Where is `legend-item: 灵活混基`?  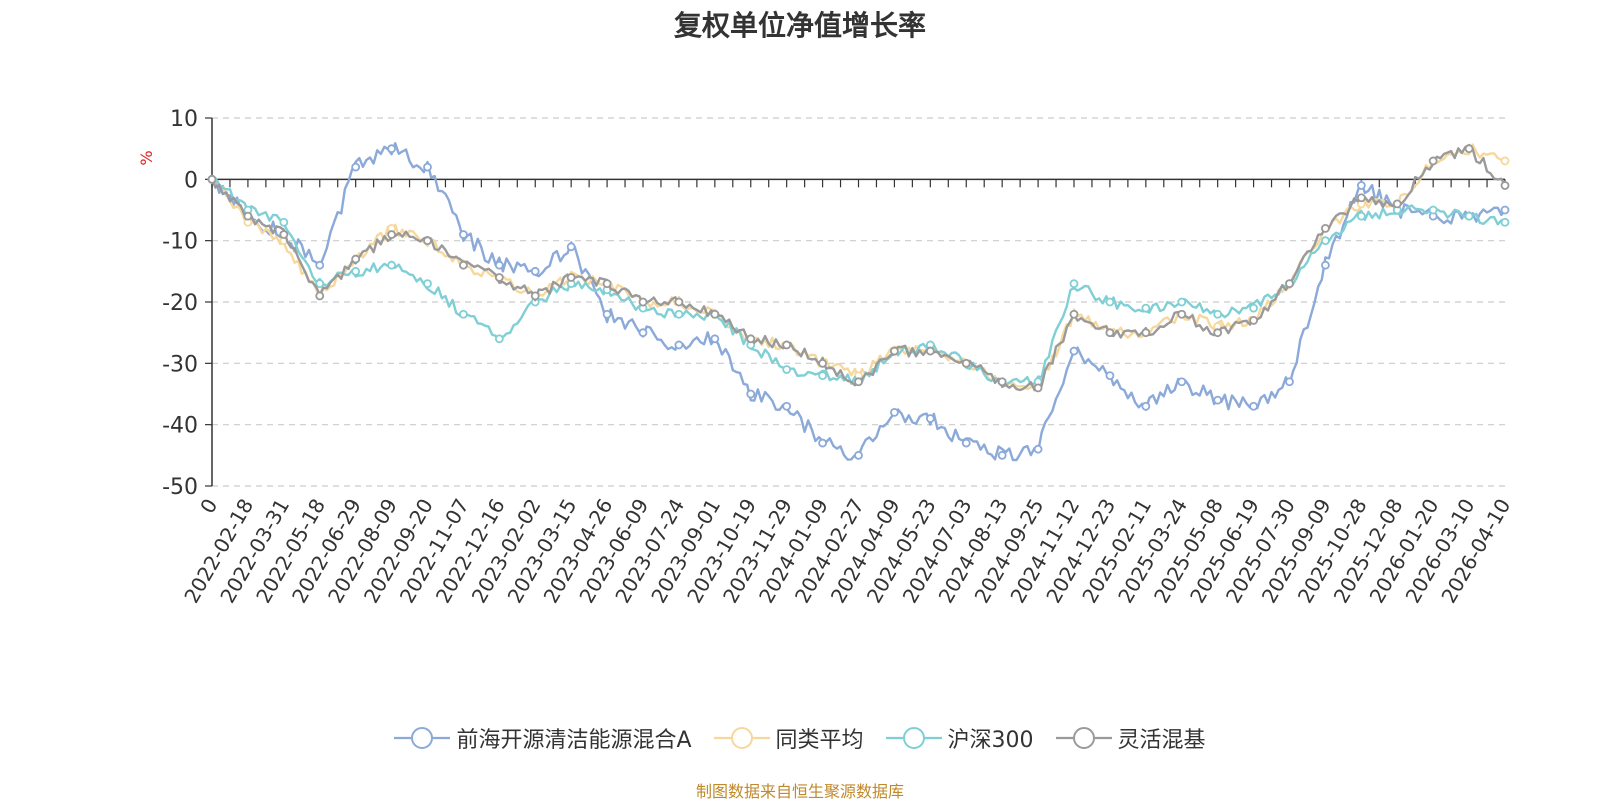 legend-item: 灵活混基 is located at coordinates (1130, 738).